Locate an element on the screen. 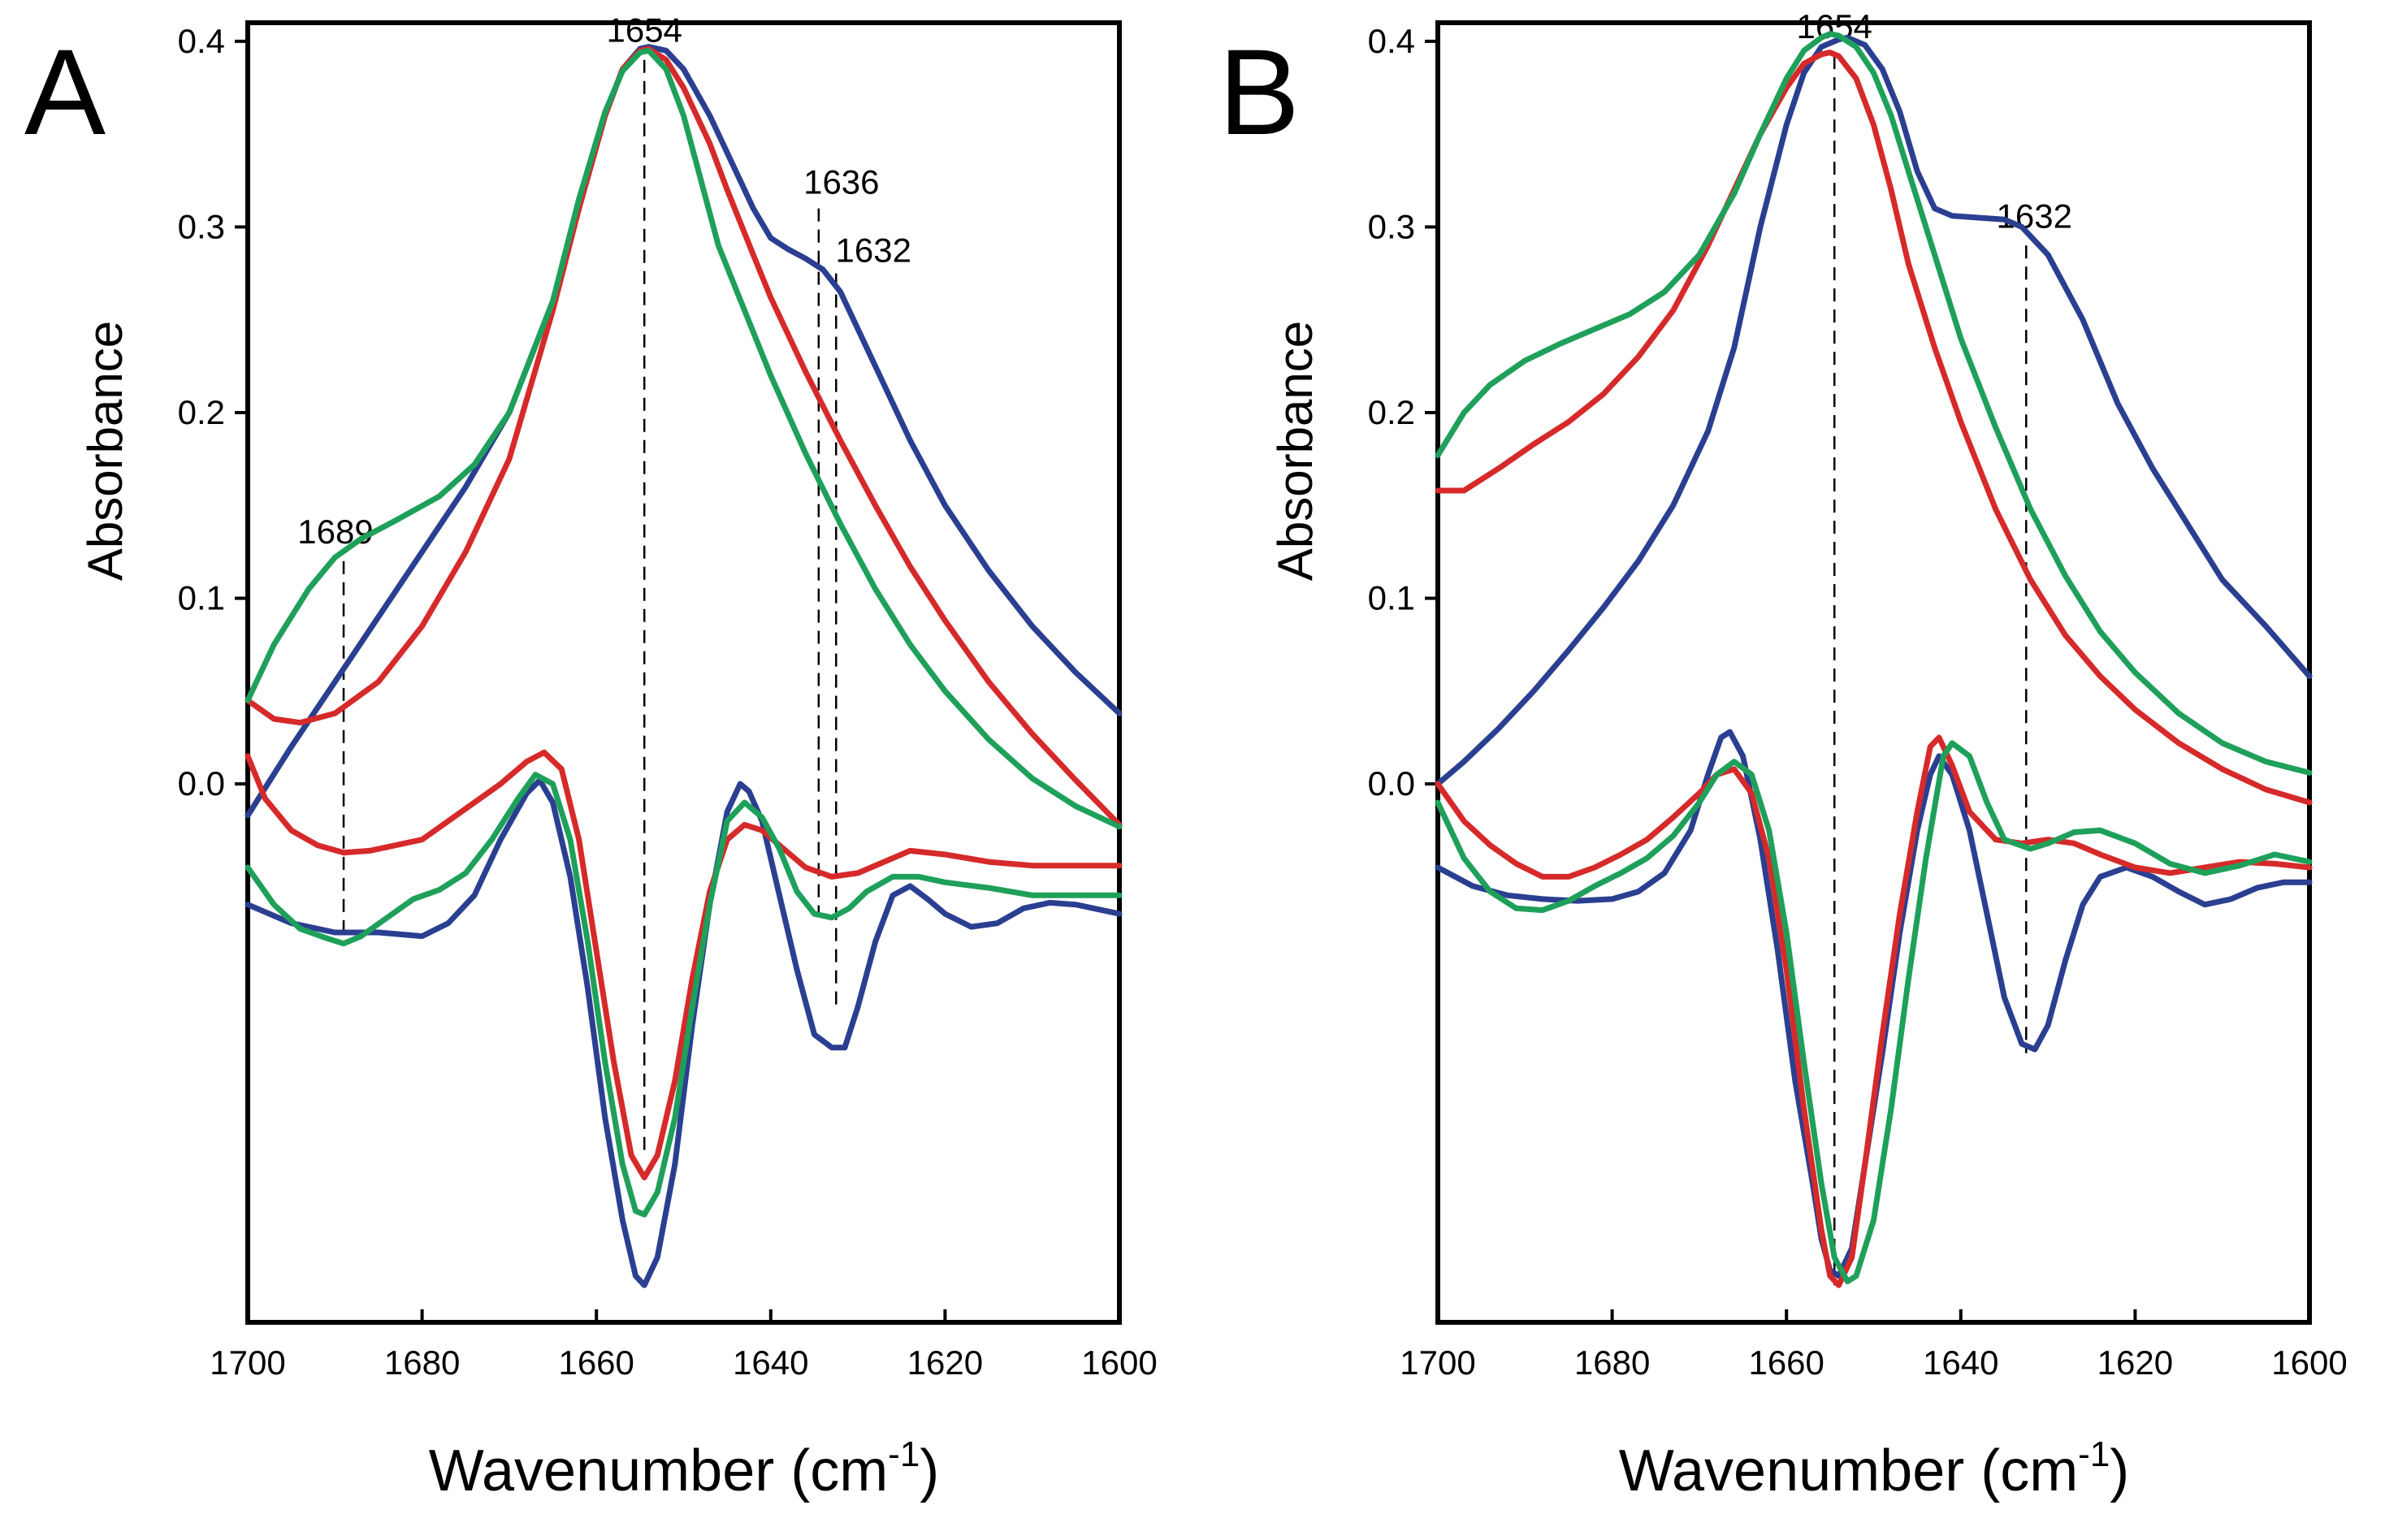 The image size is (2385, 1540). panel-b-y-tick-label: 0.2 is located at coordinates (1391, 412).